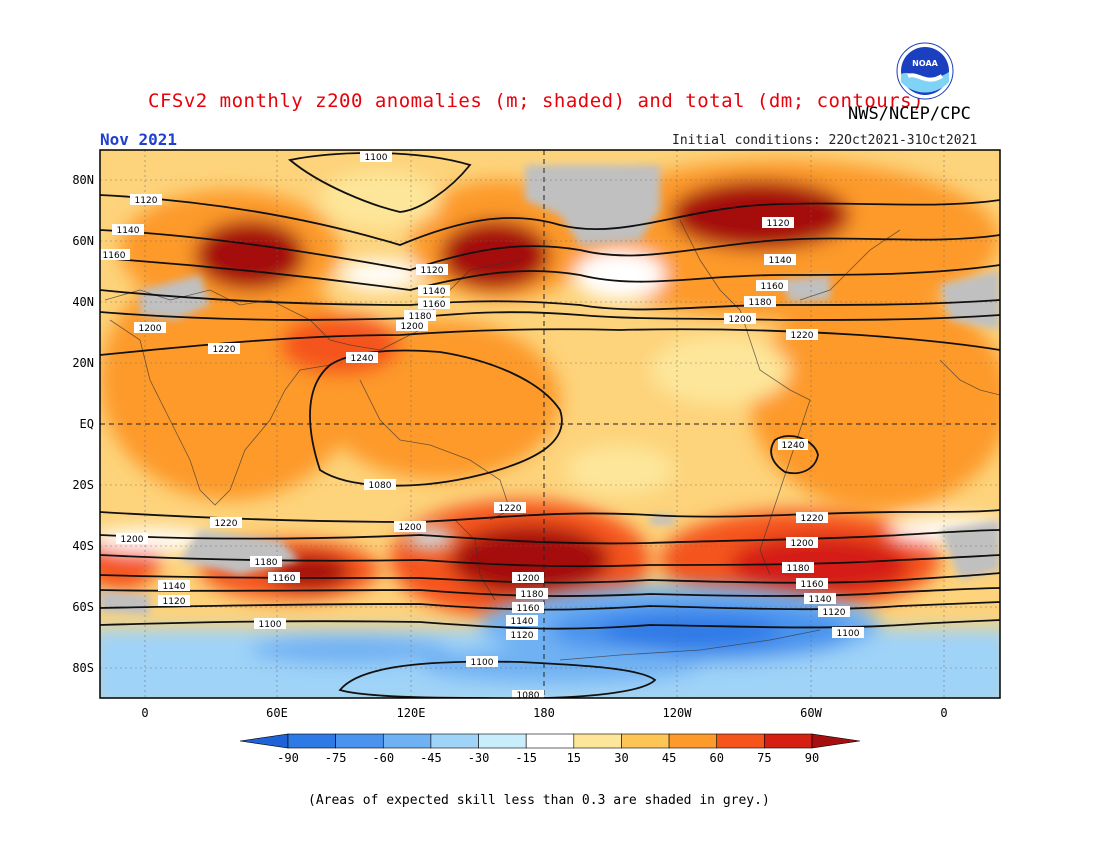  Describe the element at coordinates (825, 140) in the screenshot. I see `initial-conditions: Initial conditions: 22Oct2021-31Oct2021` at that location.